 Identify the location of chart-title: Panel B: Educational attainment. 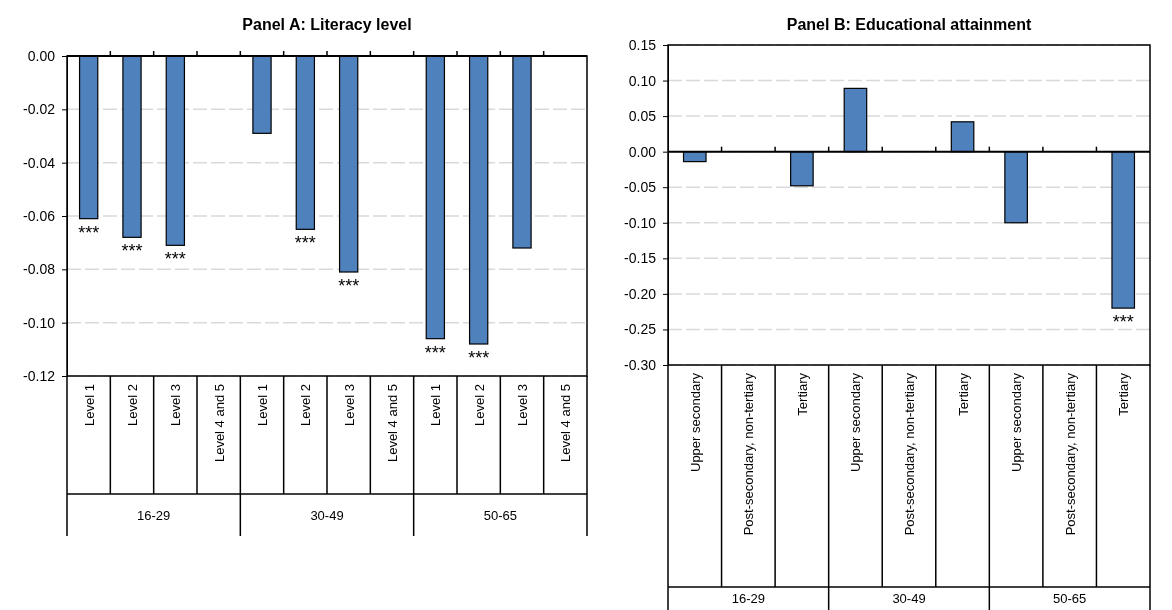
(909, 24).